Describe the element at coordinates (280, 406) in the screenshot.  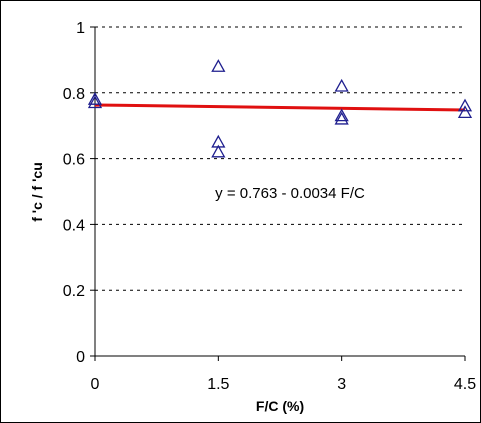
I see `x-axis-title: F/C (%)` at that location.